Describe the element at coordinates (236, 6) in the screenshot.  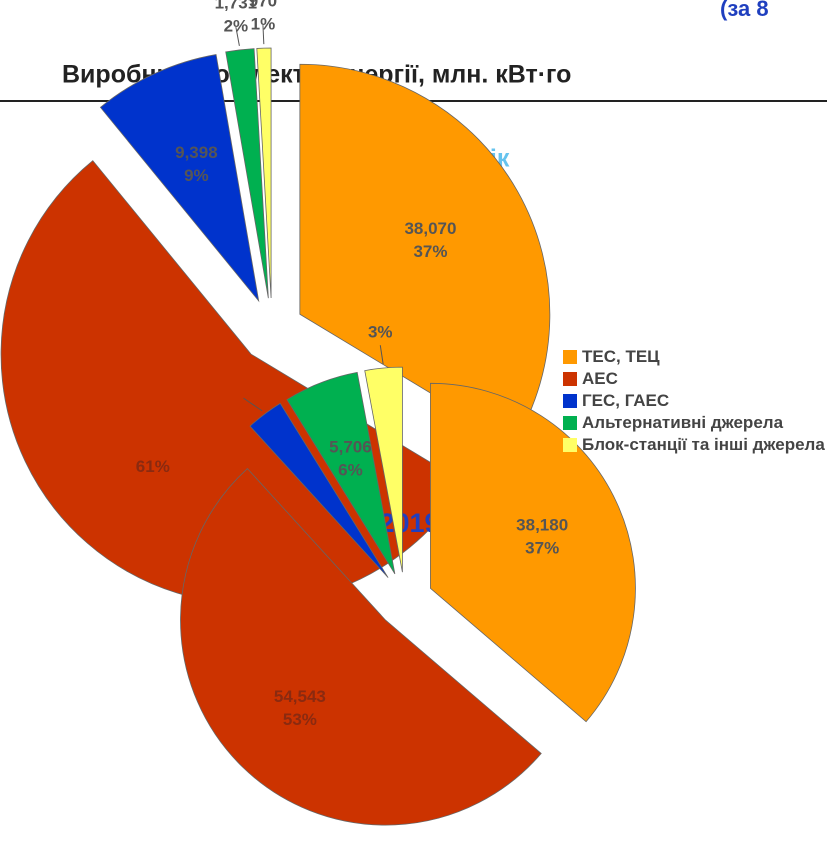
I see `amount-label: 1,731` at that location.